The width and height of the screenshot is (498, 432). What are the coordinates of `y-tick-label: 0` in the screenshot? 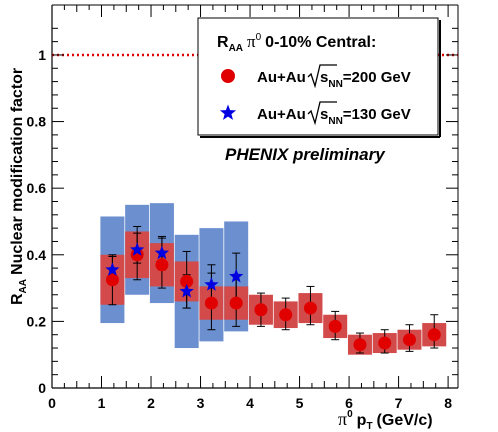 It's located at (42, 388).